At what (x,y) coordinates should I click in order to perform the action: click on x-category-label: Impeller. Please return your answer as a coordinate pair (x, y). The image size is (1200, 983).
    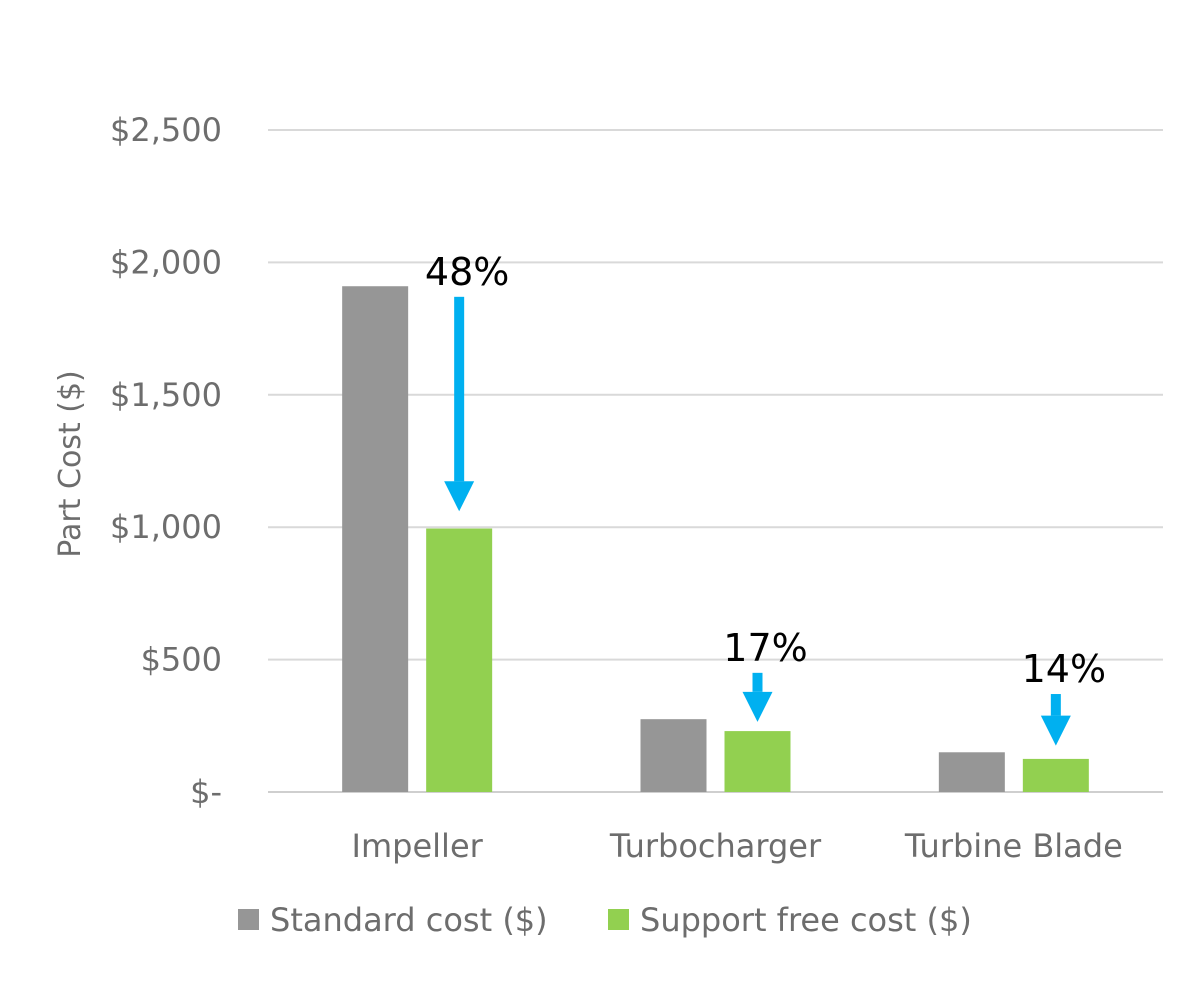
    Looking at the image, I should click on (418, 846).